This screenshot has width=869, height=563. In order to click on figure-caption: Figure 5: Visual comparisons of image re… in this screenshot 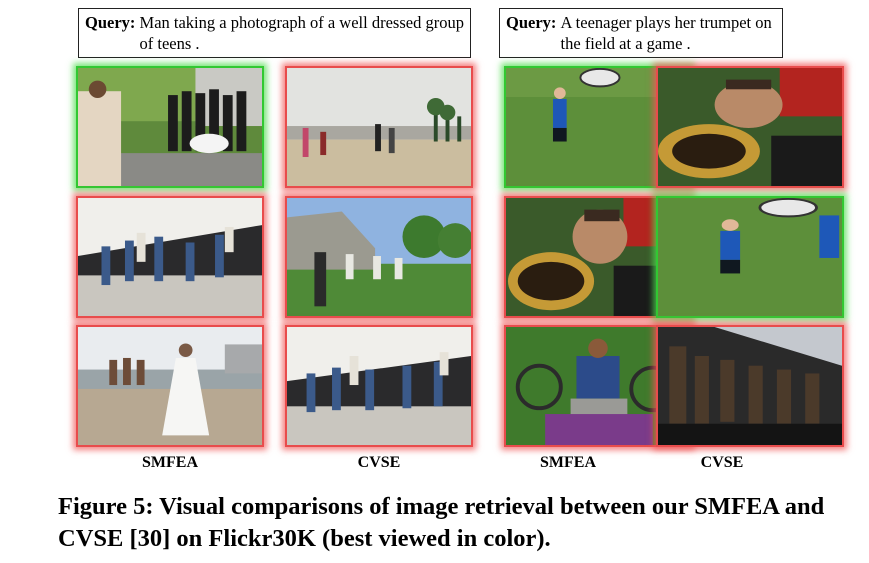, I will do `click(441, 522)`.